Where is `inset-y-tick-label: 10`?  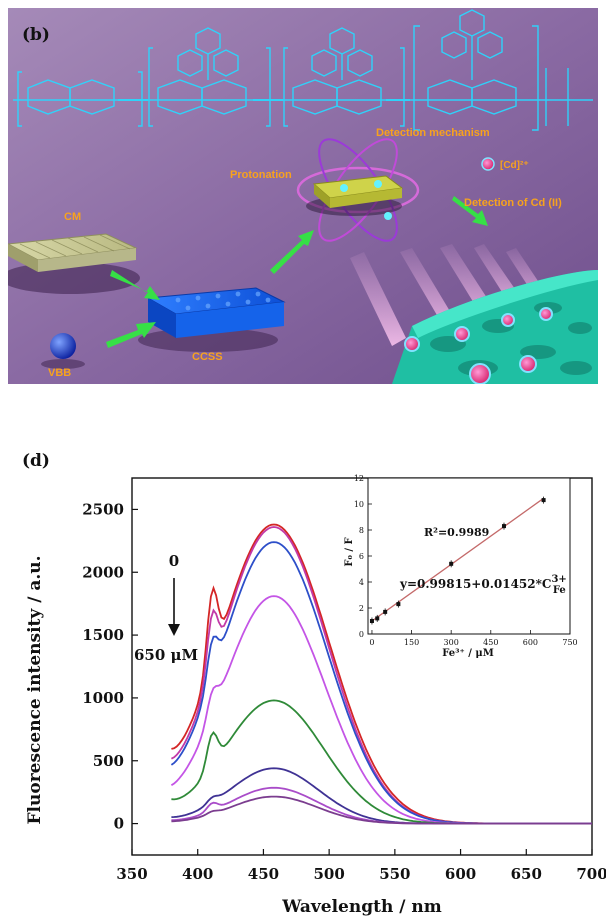
inset-y-tick-label: 10 is located at coordinates (359, 504).